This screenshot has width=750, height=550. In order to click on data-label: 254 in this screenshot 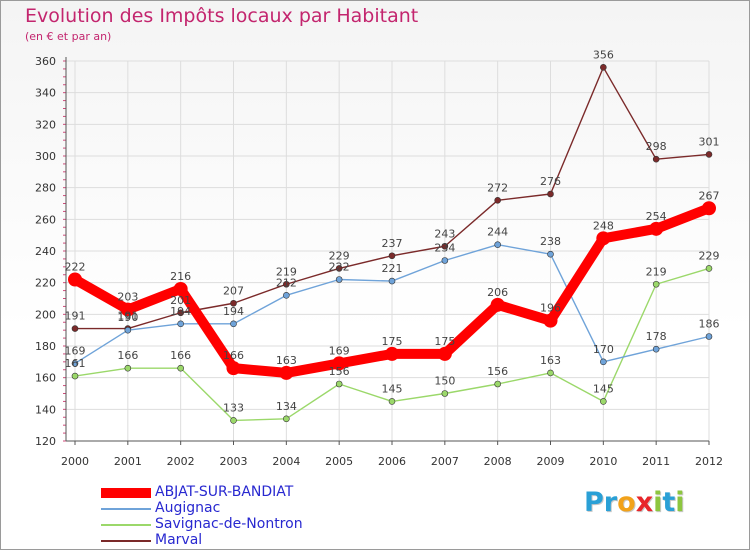, I will do `click(656, 216)`.